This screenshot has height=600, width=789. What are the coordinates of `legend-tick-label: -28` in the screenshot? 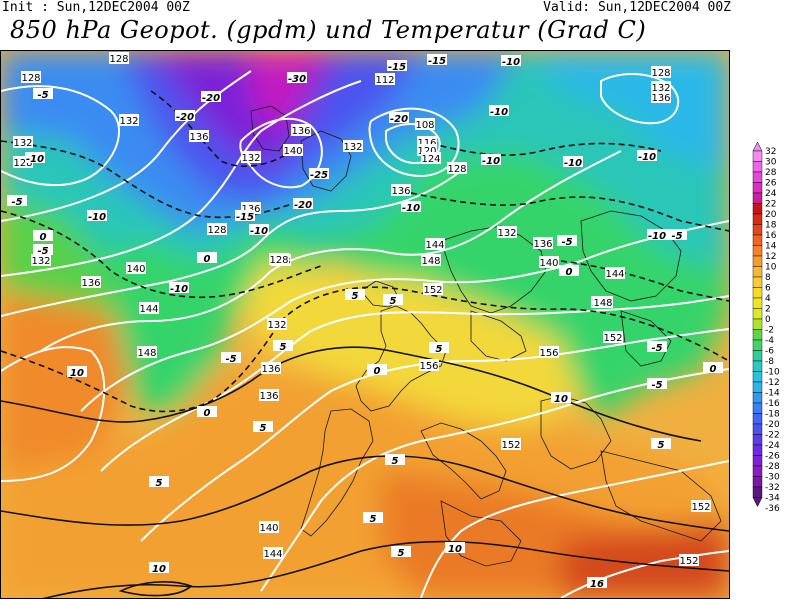 It's located at (772, 467).